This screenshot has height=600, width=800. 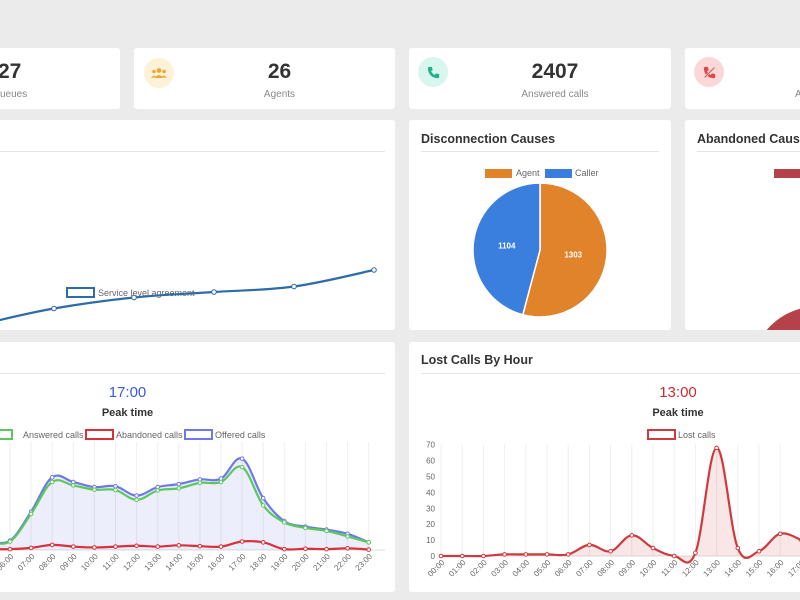 What do you see at coordinates (159, 73) in the screenshot?
I see `users-icon` at bounding box center [159, 73].